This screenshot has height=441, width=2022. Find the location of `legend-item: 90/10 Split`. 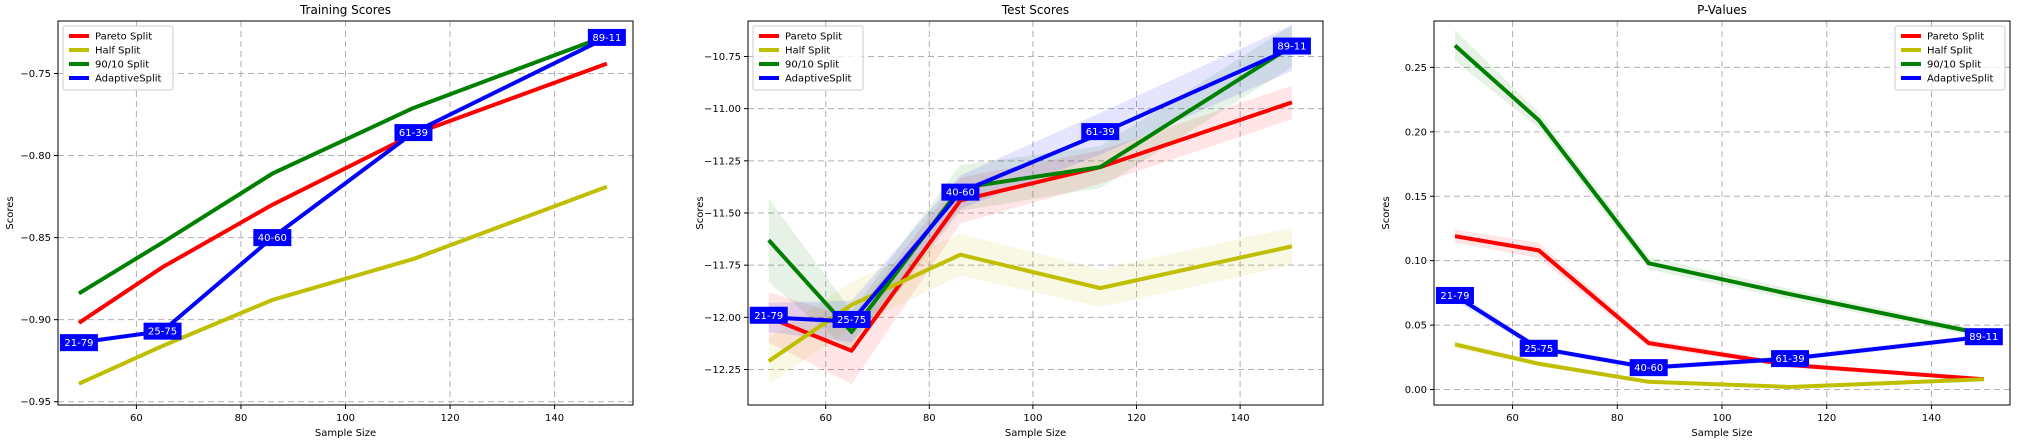

legend-item: 90/10 Split is located at coordinates (799, 65).